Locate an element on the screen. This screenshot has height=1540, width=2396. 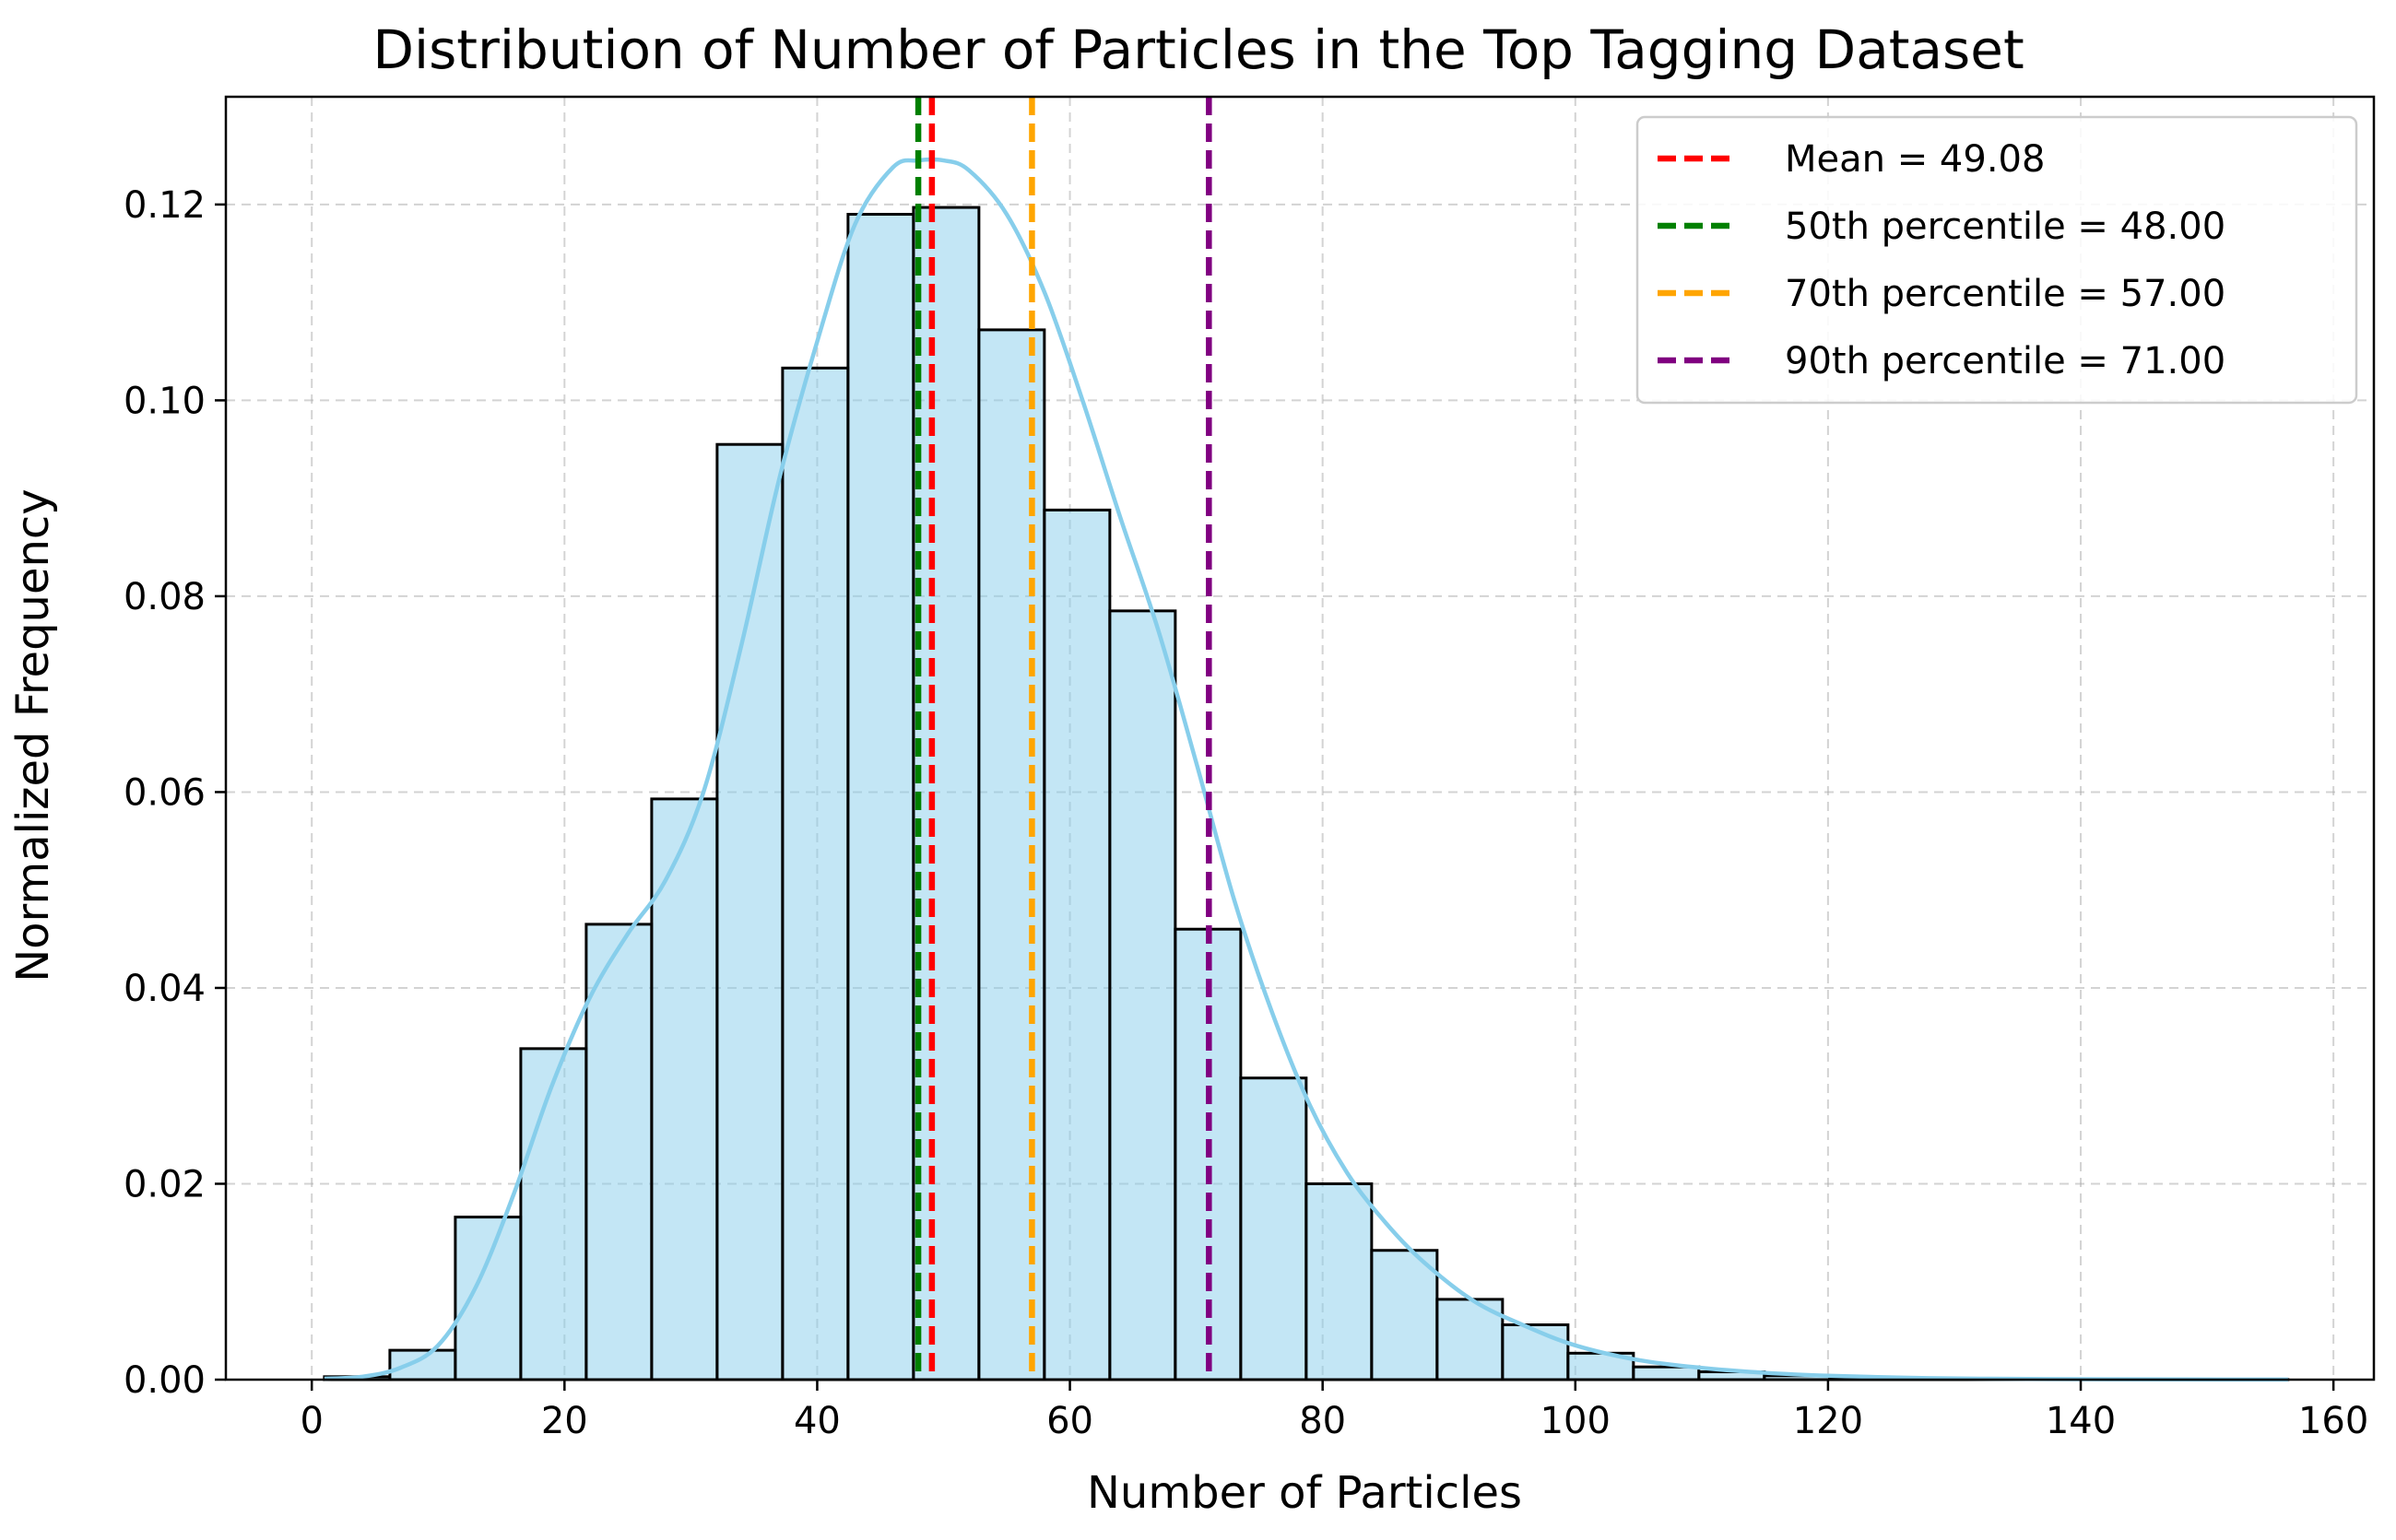
y-axis-ticks: 0.00 0.02 0.04 0.06 0.08 0.10 0.12 is located at coordinates (175, 793).